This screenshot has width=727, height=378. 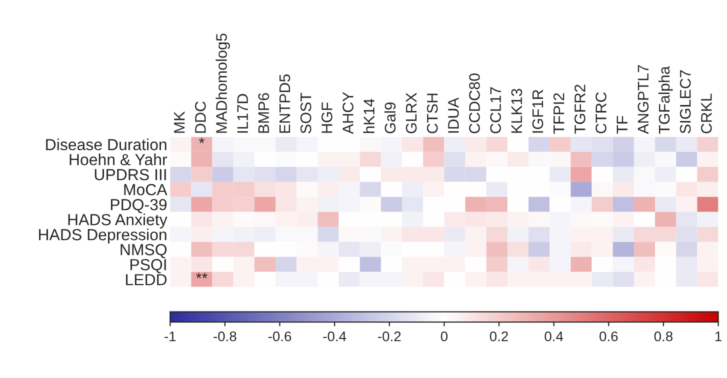 I want to click on y-tick-label: NMSQ, so click(x=143, y=251).